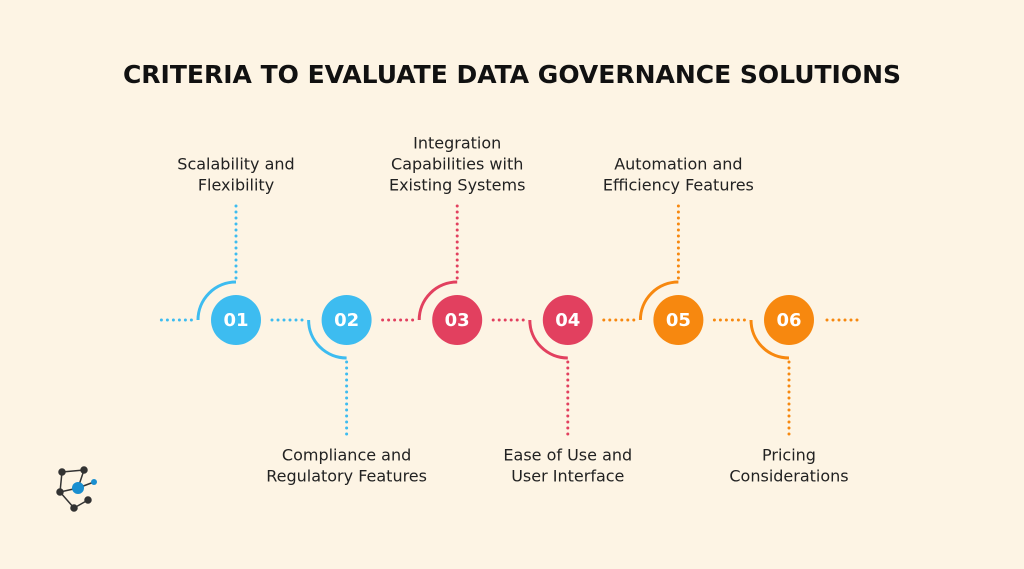  I want to click on step-number: 04, so click(567, 320).